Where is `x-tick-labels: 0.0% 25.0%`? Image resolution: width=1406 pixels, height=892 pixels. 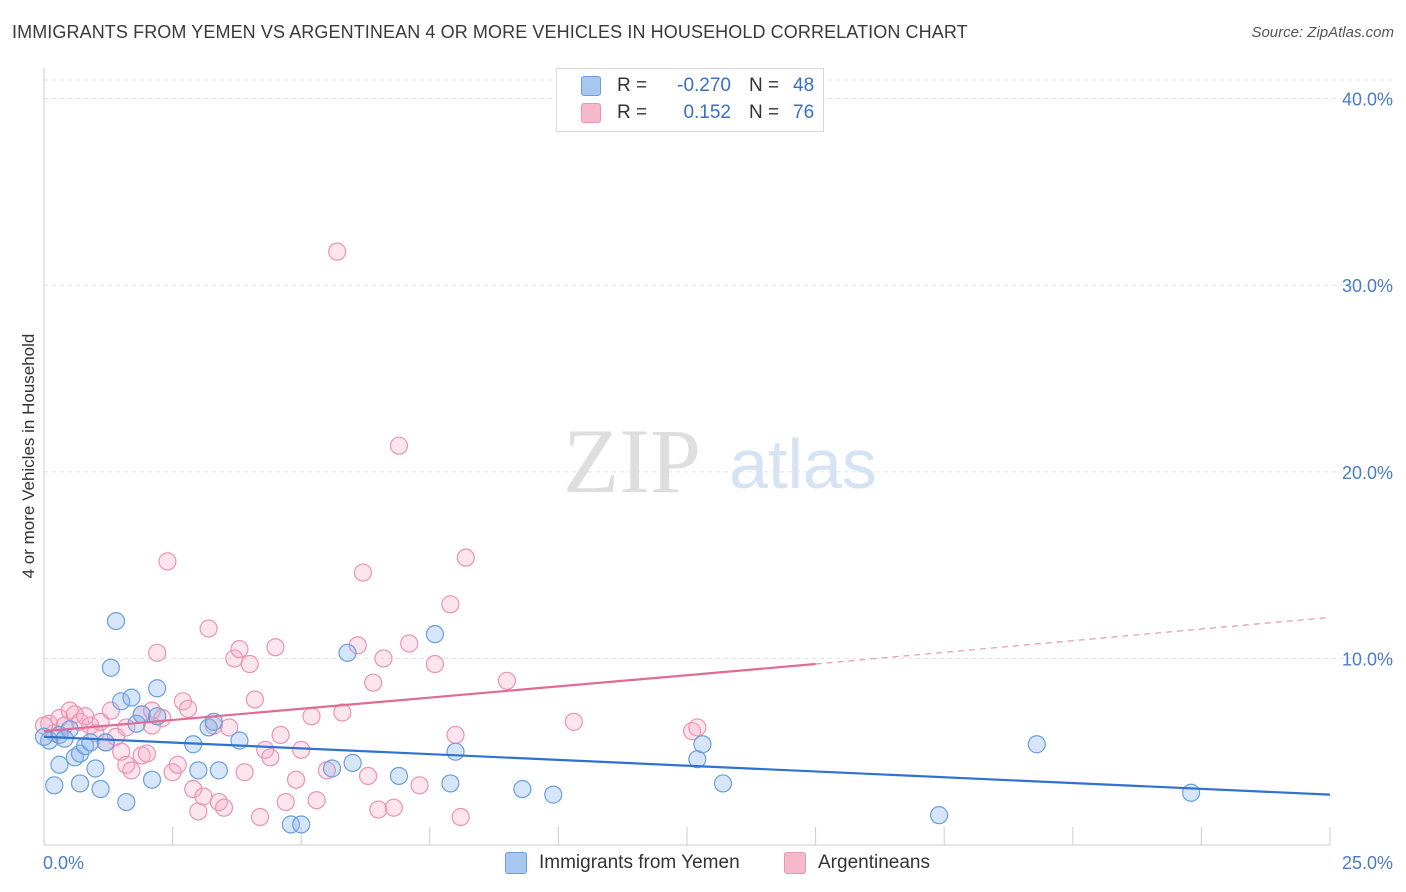 x-tick-labels: 0.0% 25.0% is located at coordinates (718, 863).